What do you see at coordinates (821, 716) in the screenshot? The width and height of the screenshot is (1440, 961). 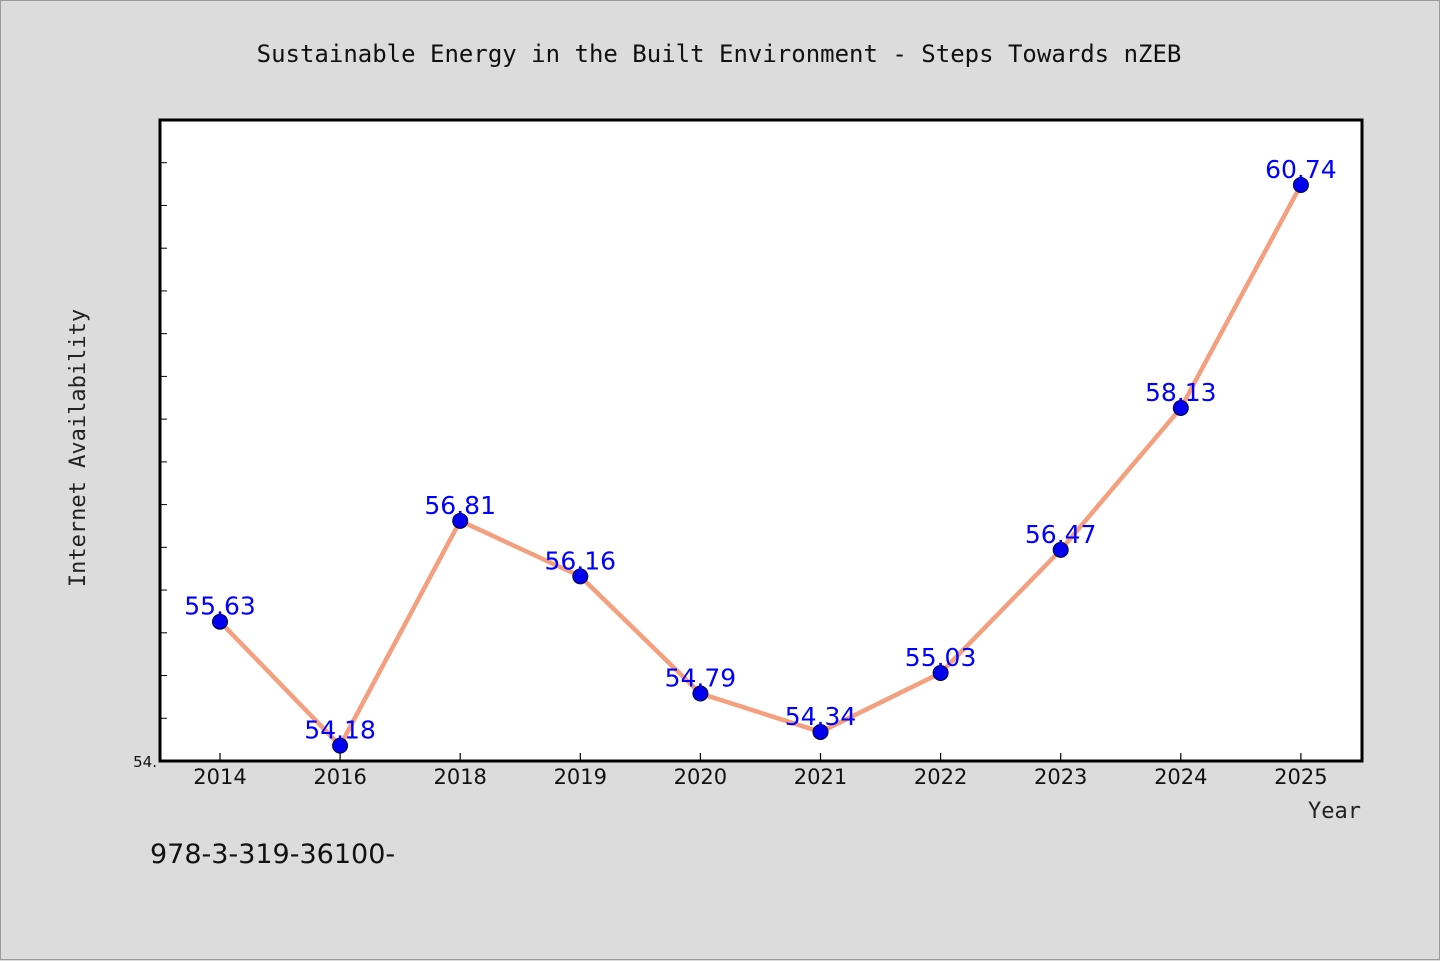 I see `data-label: 54.34` at bounding box center [821, 716].